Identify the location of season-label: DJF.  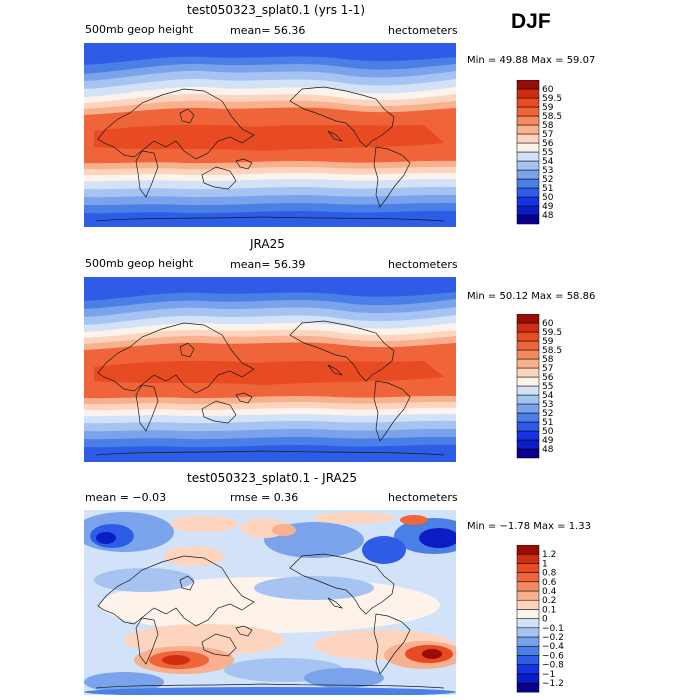
(531, 21).